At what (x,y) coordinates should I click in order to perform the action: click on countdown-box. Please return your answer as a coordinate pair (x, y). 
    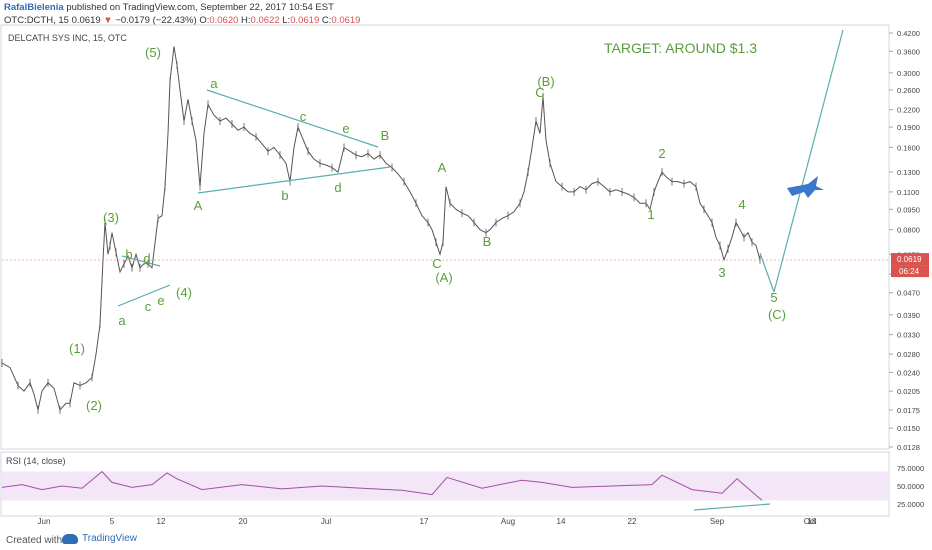
    Looking at the image, I should click on (910, 271).